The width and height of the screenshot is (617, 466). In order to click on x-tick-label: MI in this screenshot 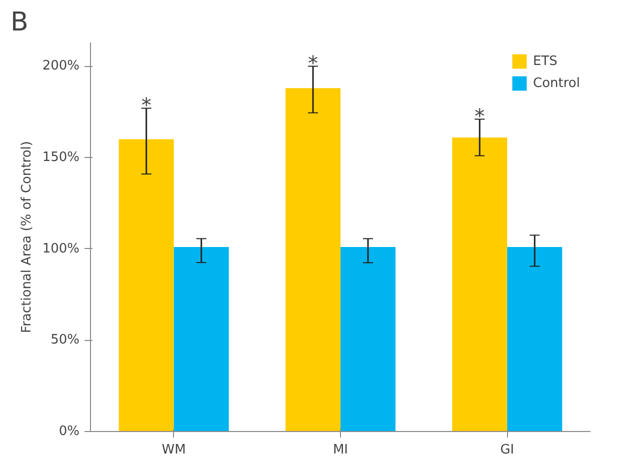, I will do `click(340, 450)`.